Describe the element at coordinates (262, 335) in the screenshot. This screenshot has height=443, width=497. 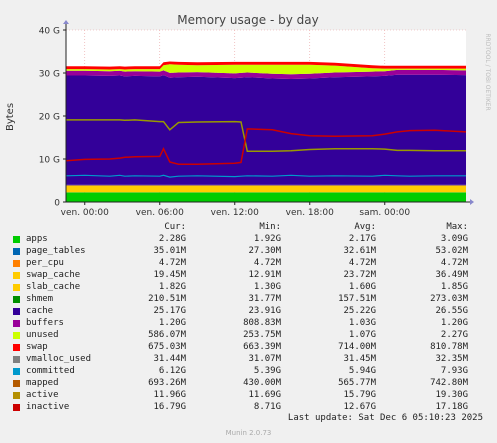
I see `legend-min-value: 253.75M` at that location.